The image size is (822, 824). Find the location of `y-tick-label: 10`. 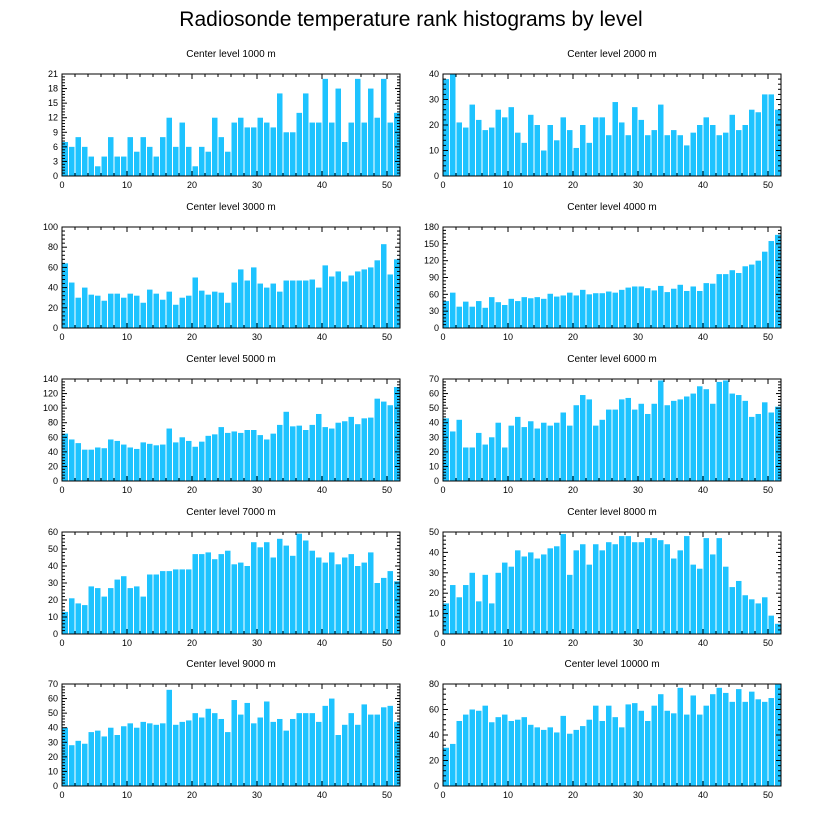

y-tick-label: 10 is located at coordinates (434, 466).